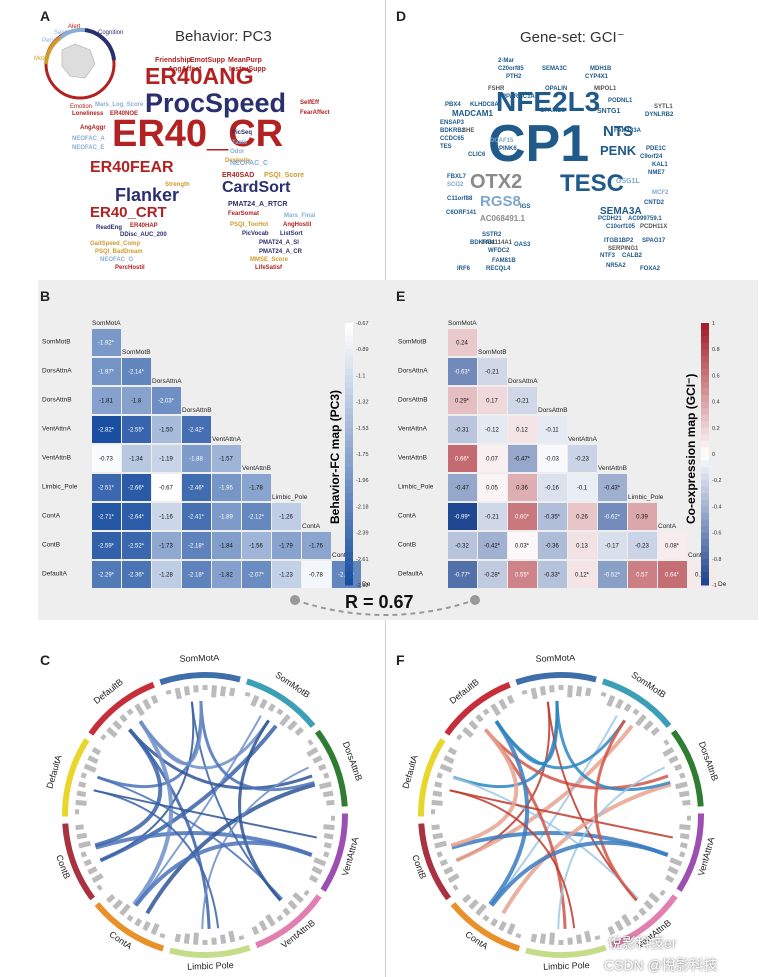 The width and height of the screenshot is (759, 977). What do you see at coordinates (45, 660) in the screenshot?
I see `panel-letter-c: C` at bounding box center [45, 660].